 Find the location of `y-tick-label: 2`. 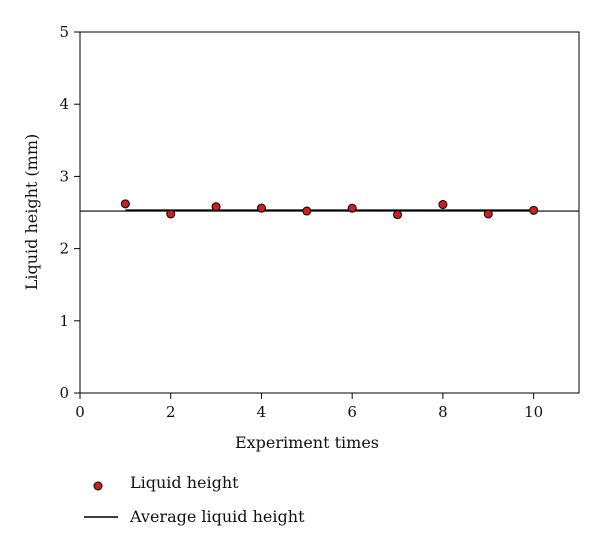

y-tick-label: 2 is located at coordinates (64, 249).